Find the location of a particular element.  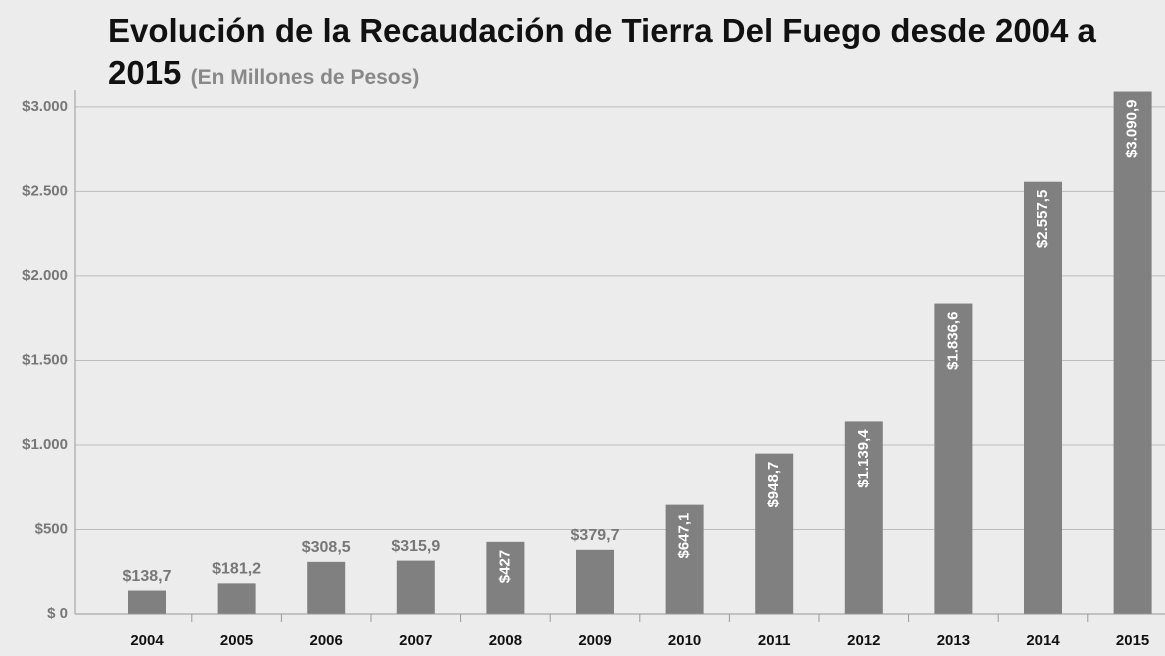

x-tick-label: 2004 is located at coordinates (147, 640).